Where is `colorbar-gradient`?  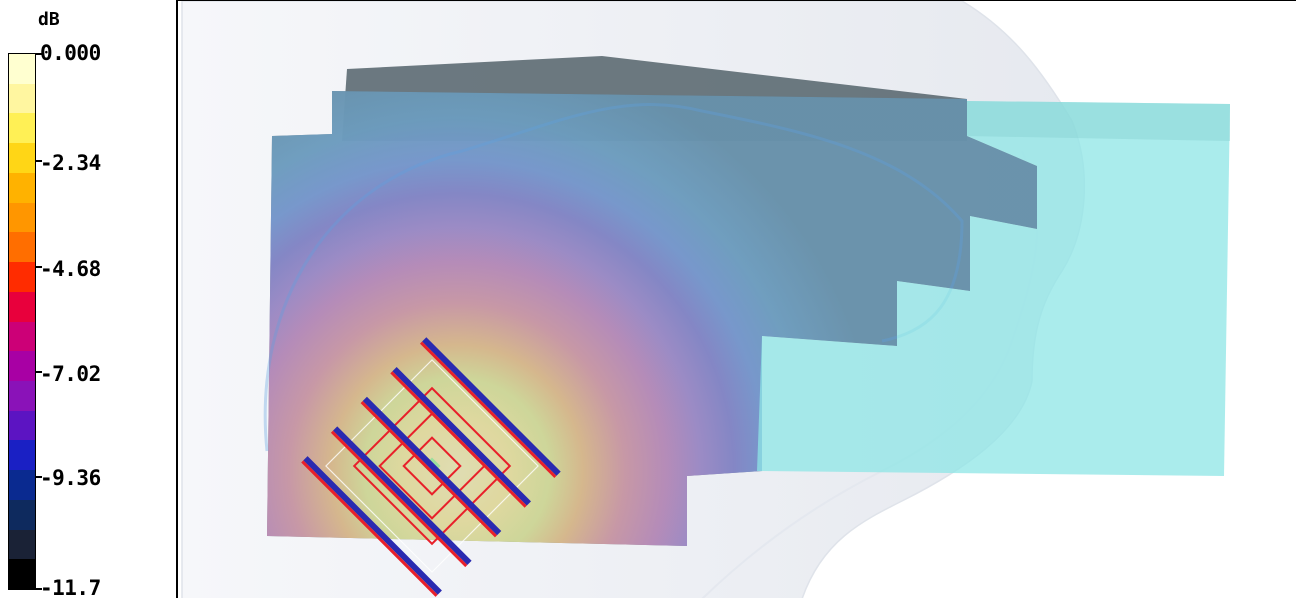
colorbar-gradient is located at coordinates (22, 321).